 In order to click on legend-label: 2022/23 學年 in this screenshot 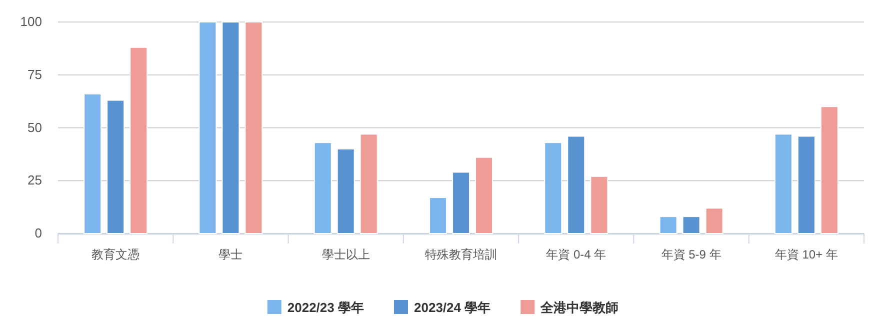, I will do `click(325, 307)`.